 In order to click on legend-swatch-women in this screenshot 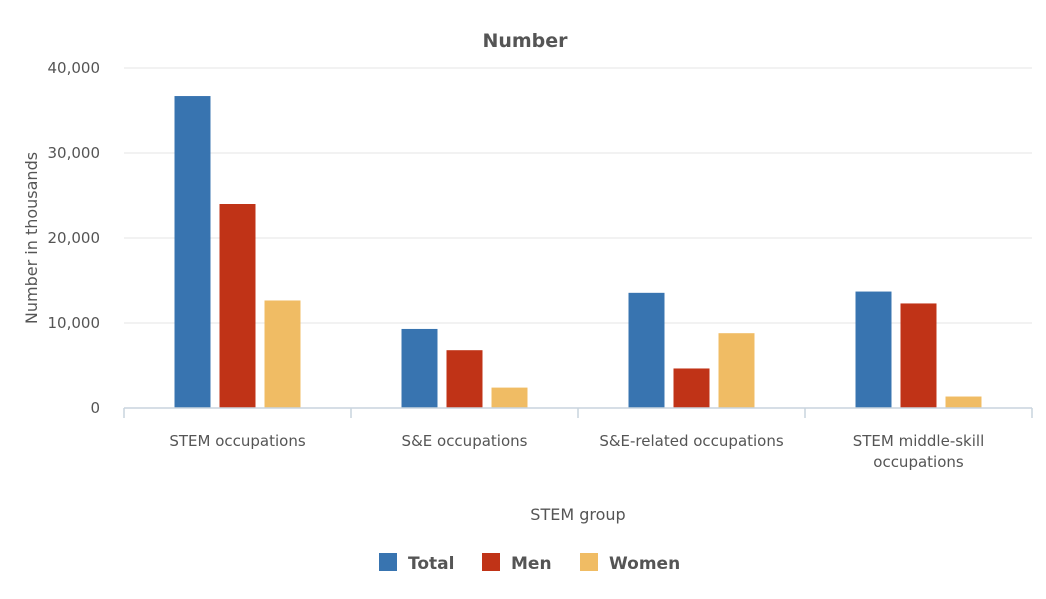, I will do `click(589, 562)`.